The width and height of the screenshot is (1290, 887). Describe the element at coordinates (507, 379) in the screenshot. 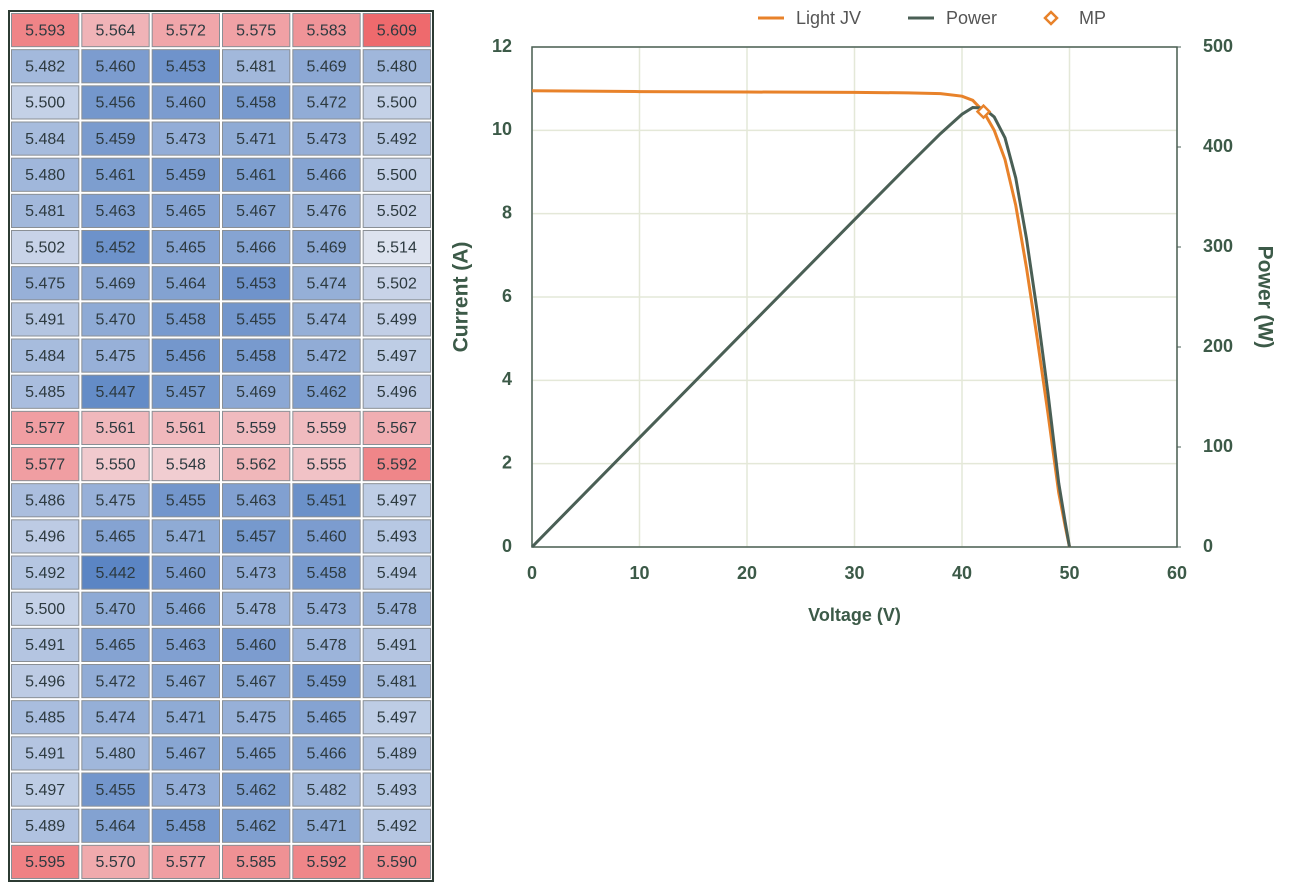

I see `y-tick-label: 4` at that location.